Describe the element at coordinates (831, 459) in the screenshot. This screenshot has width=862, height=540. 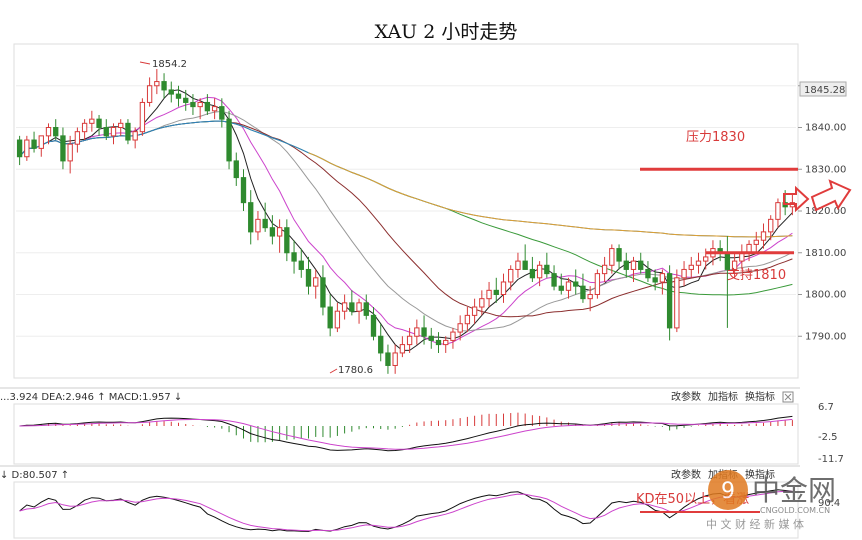
I see `macd-tick-bottom: -11.7` at that location.